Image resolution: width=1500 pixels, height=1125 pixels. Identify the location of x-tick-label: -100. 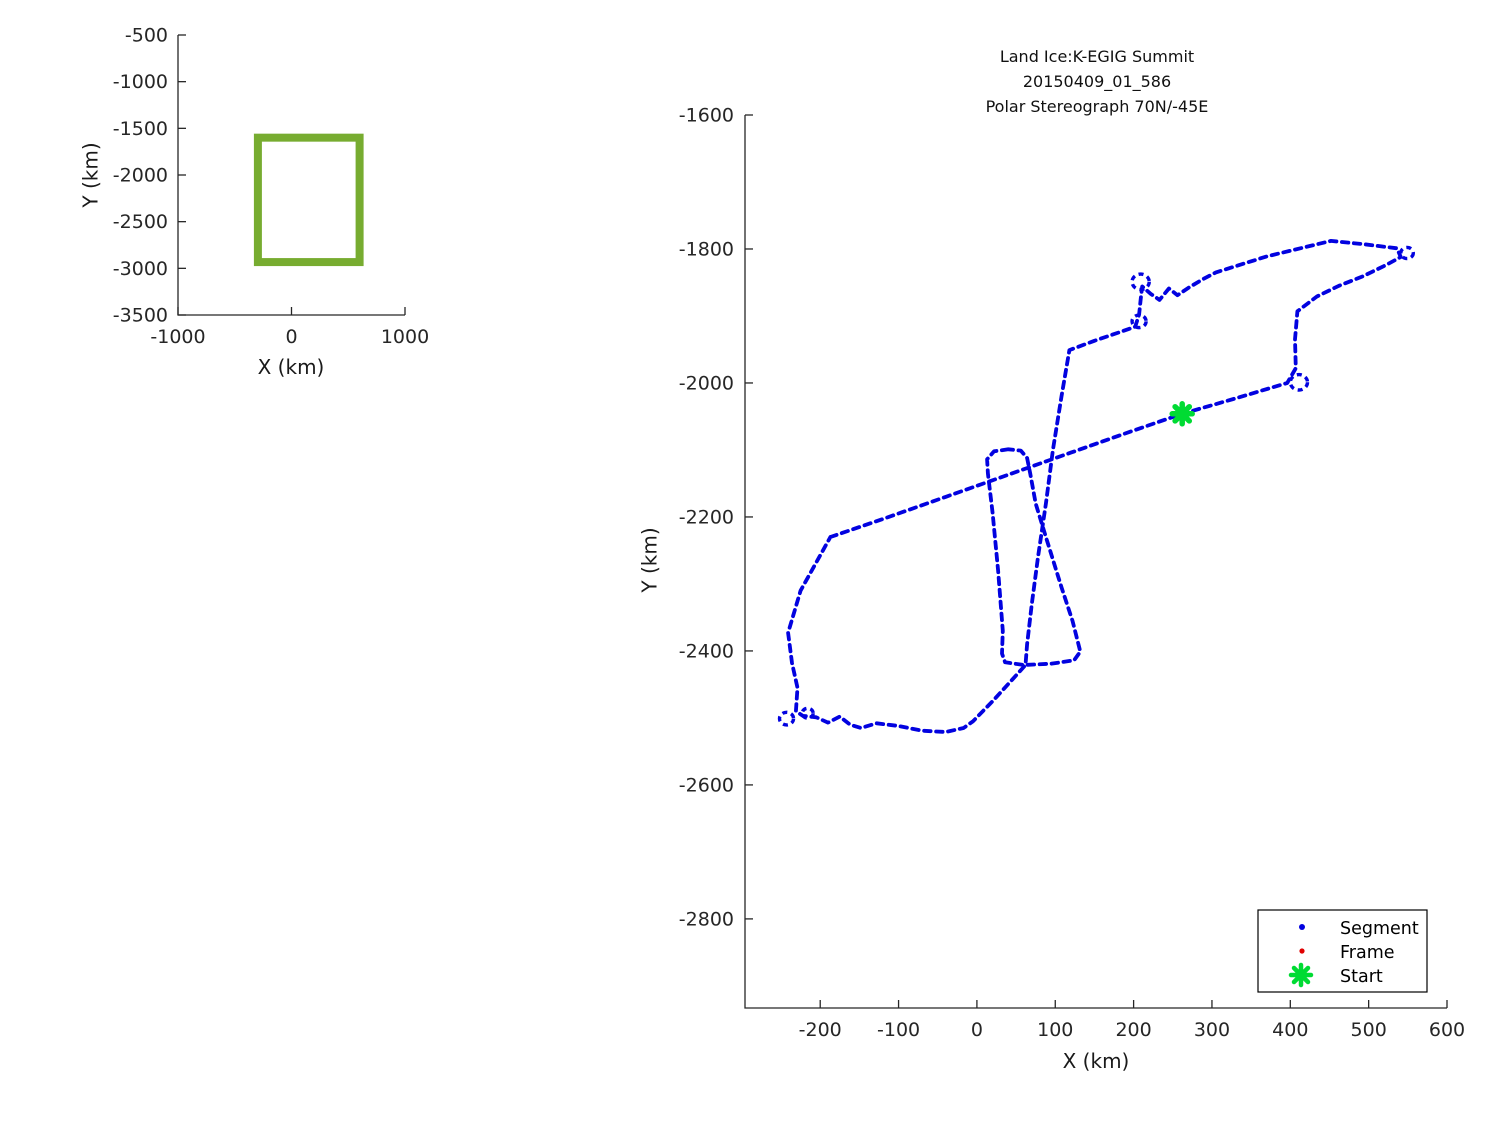
(898, 1030).